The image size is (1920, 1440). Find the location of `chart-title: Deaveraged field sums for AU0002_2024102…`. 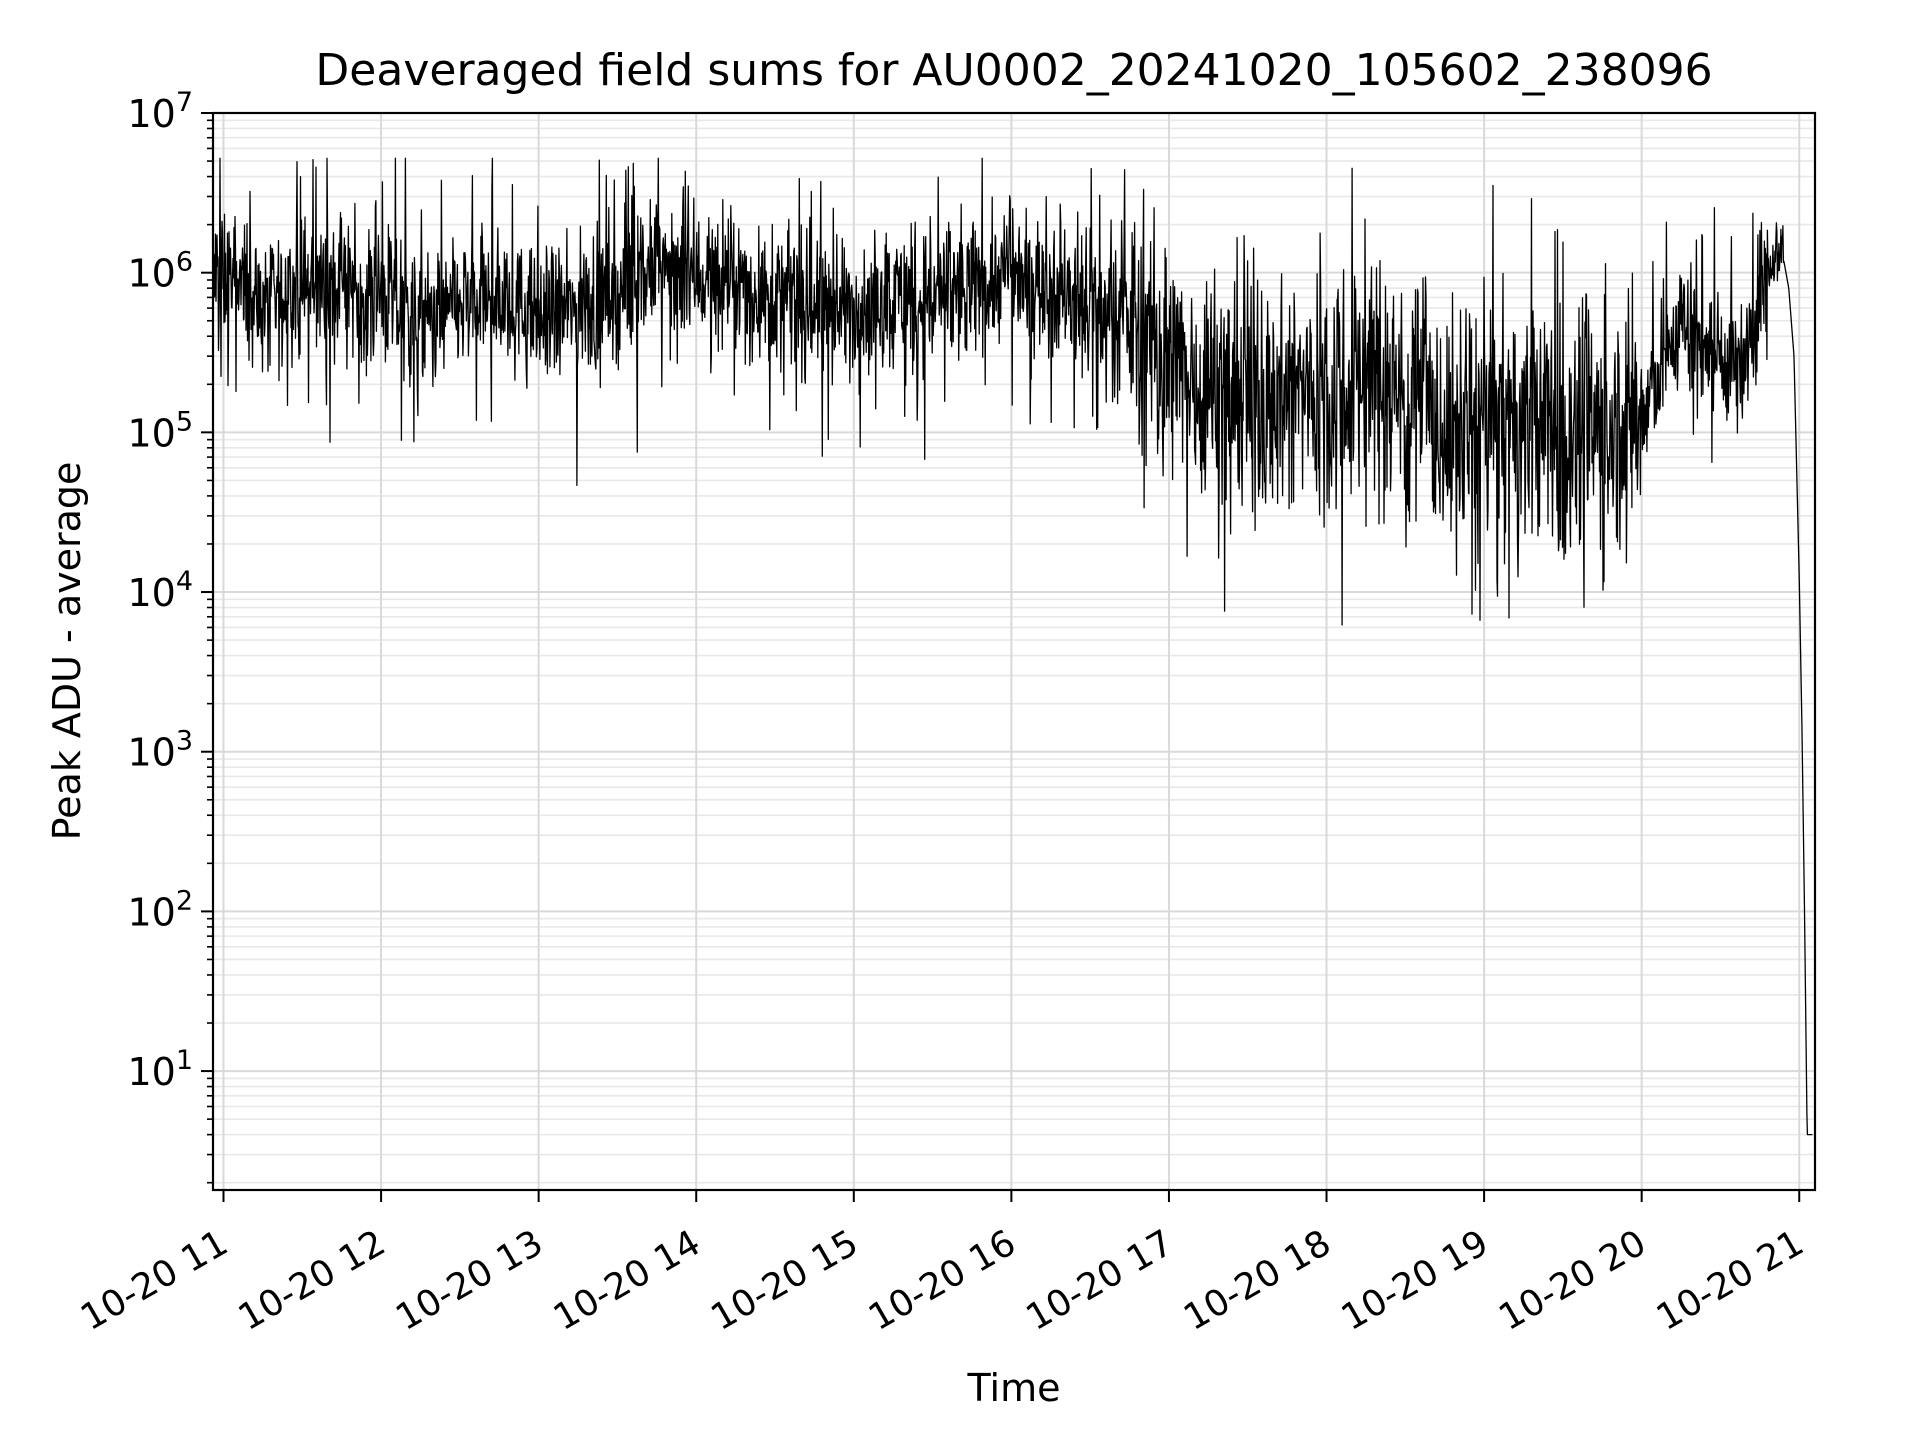

chart-title: Deaveraged field sums for AU0002_2024102… is located at coordinates (1013, 70).